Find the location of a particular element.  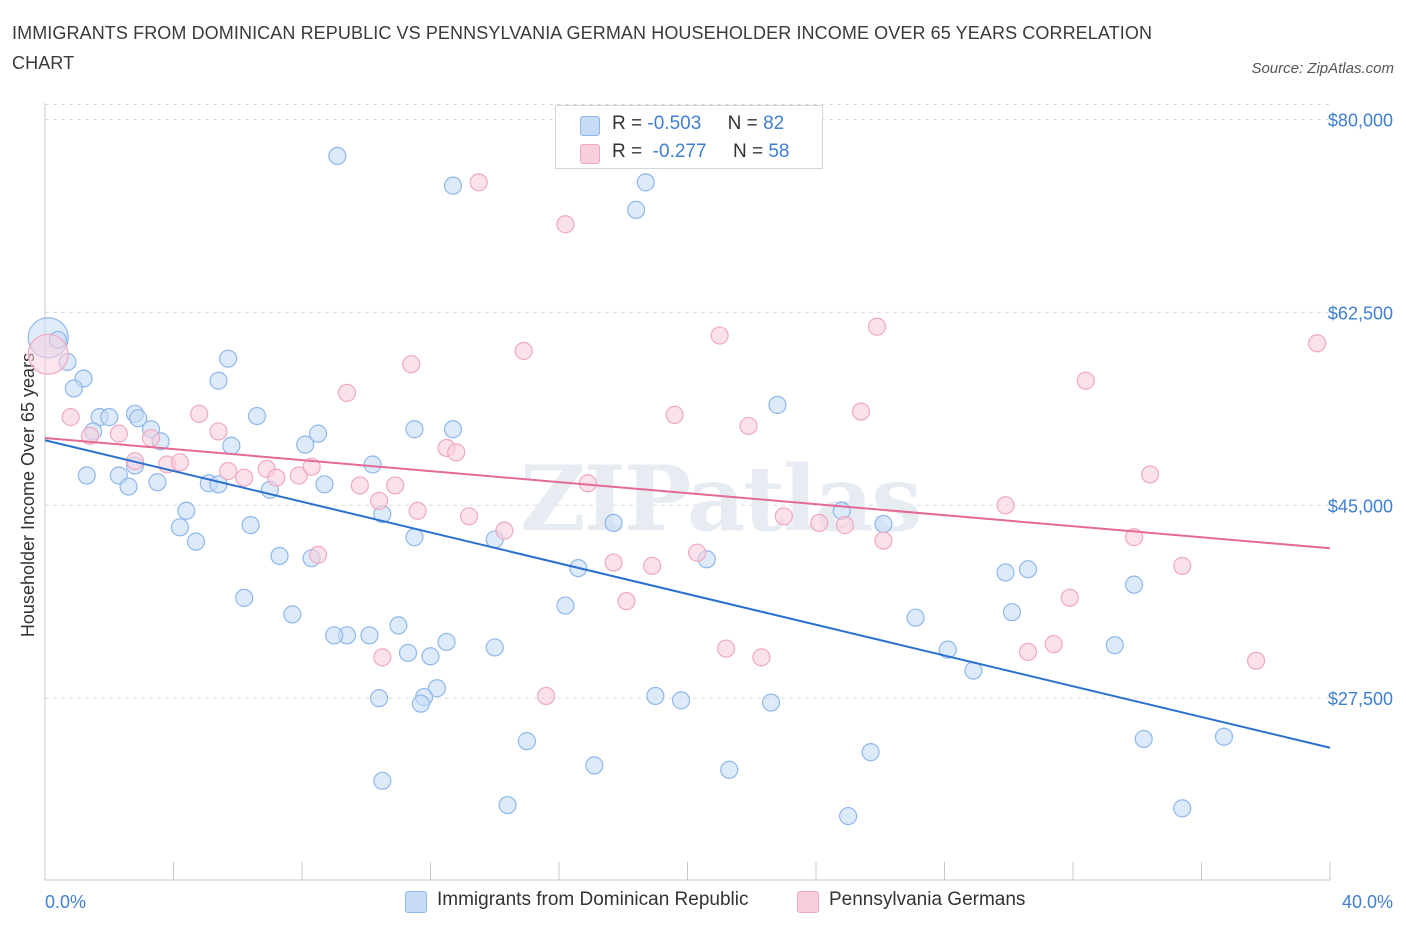

series-swatch-pennsylvania is located at coordinates (808, 902).